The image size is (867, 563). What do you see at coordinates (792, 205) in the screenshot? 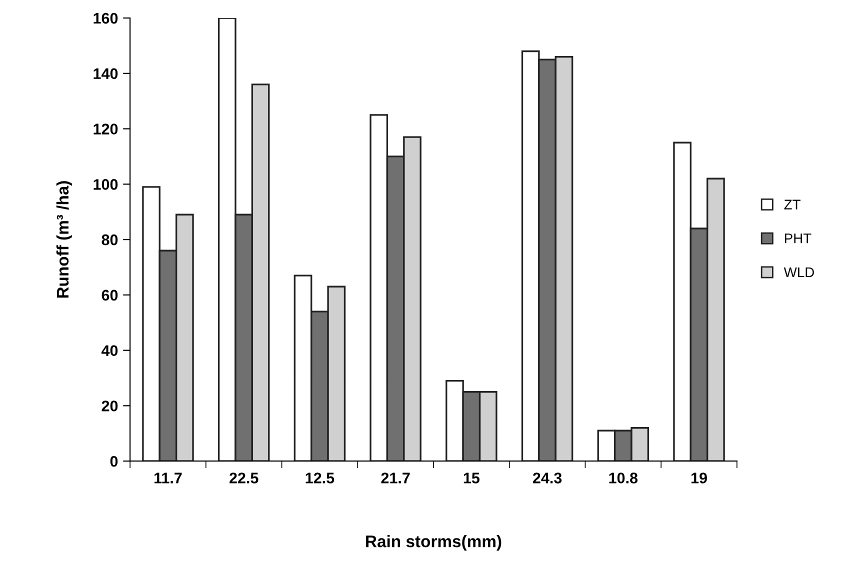
I see `legend-label: ZT` at bounding box center [792, 205].